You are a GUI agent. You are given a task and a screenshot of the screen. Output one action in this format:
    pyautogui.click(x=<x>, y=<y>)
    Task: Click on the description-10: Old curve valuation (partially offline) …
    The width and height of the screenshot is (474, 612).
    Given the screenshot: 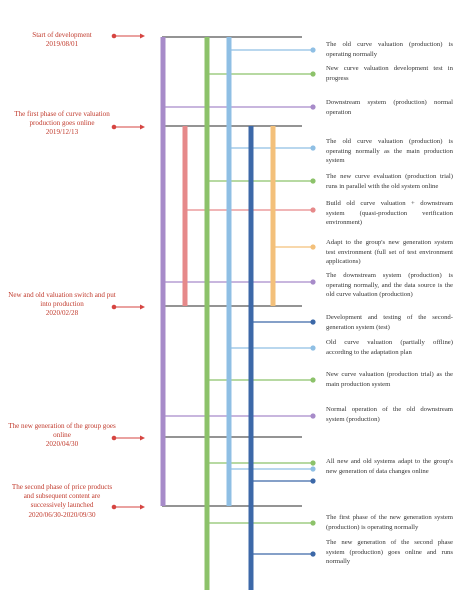 What is the action you would take?
    pyautogui.click(x=389, y=347)
    